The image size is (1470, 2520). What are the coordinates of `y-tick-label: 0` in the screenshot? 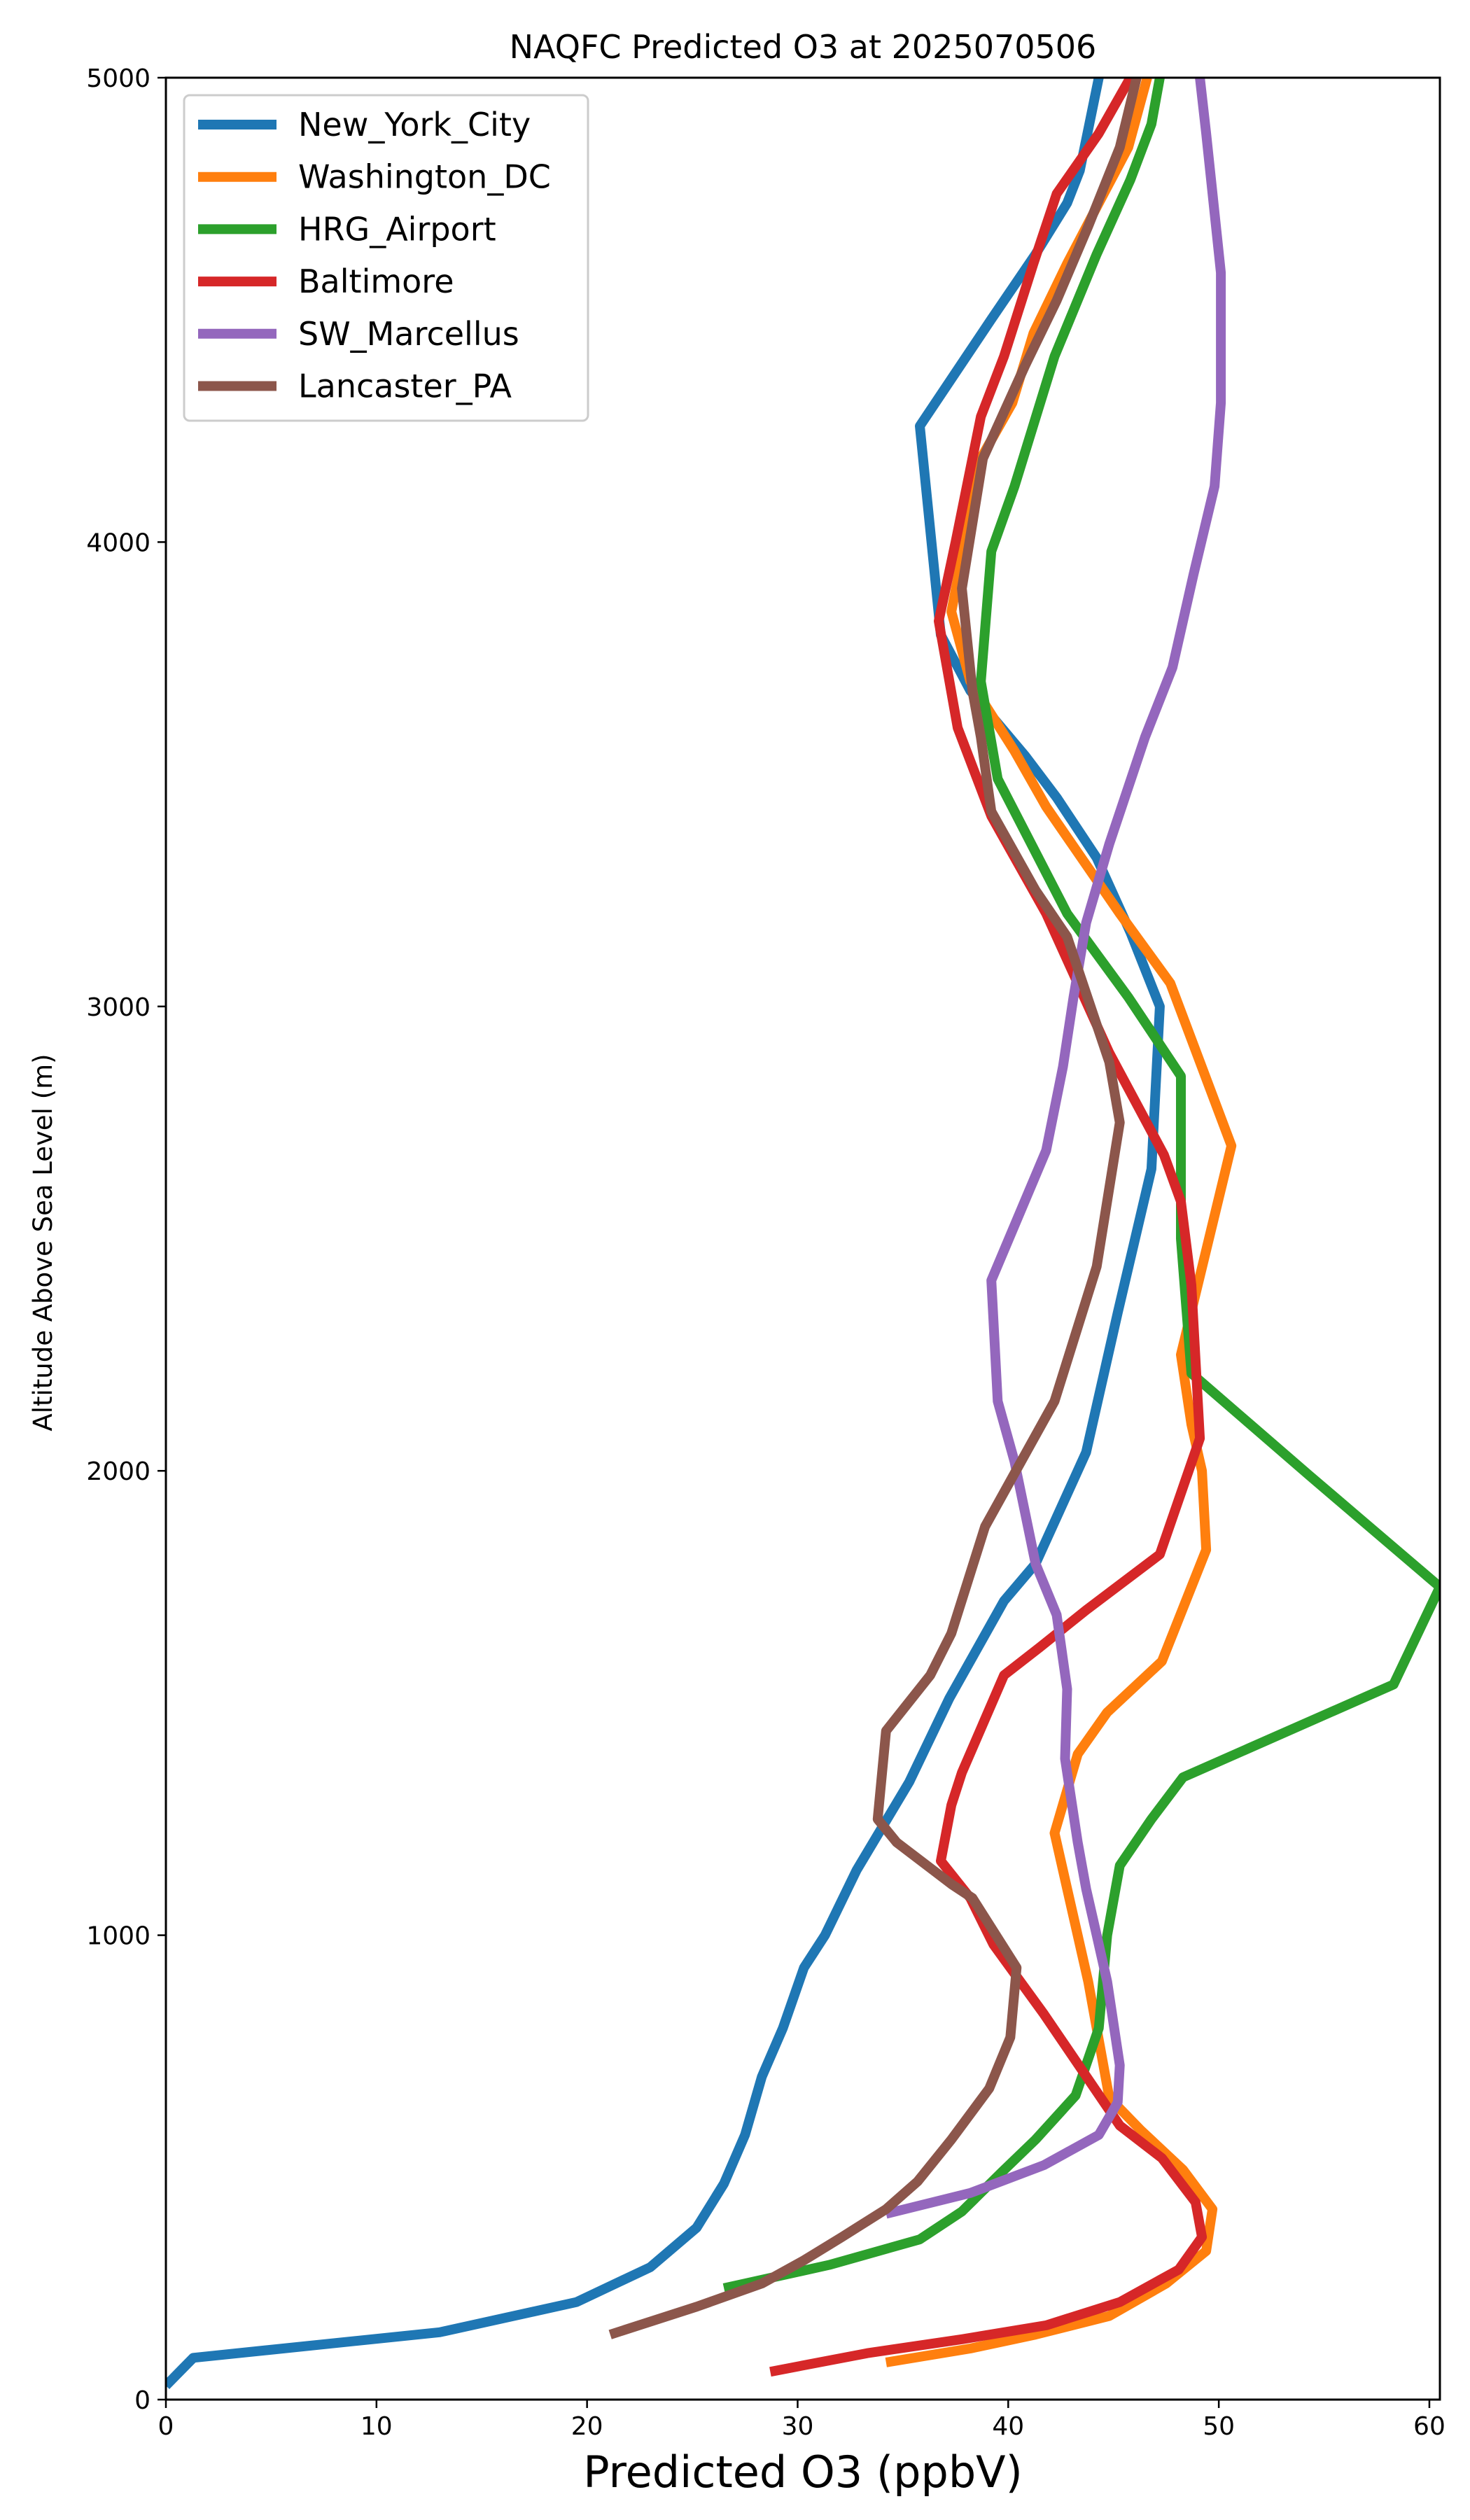 It's located at (142, 2400).